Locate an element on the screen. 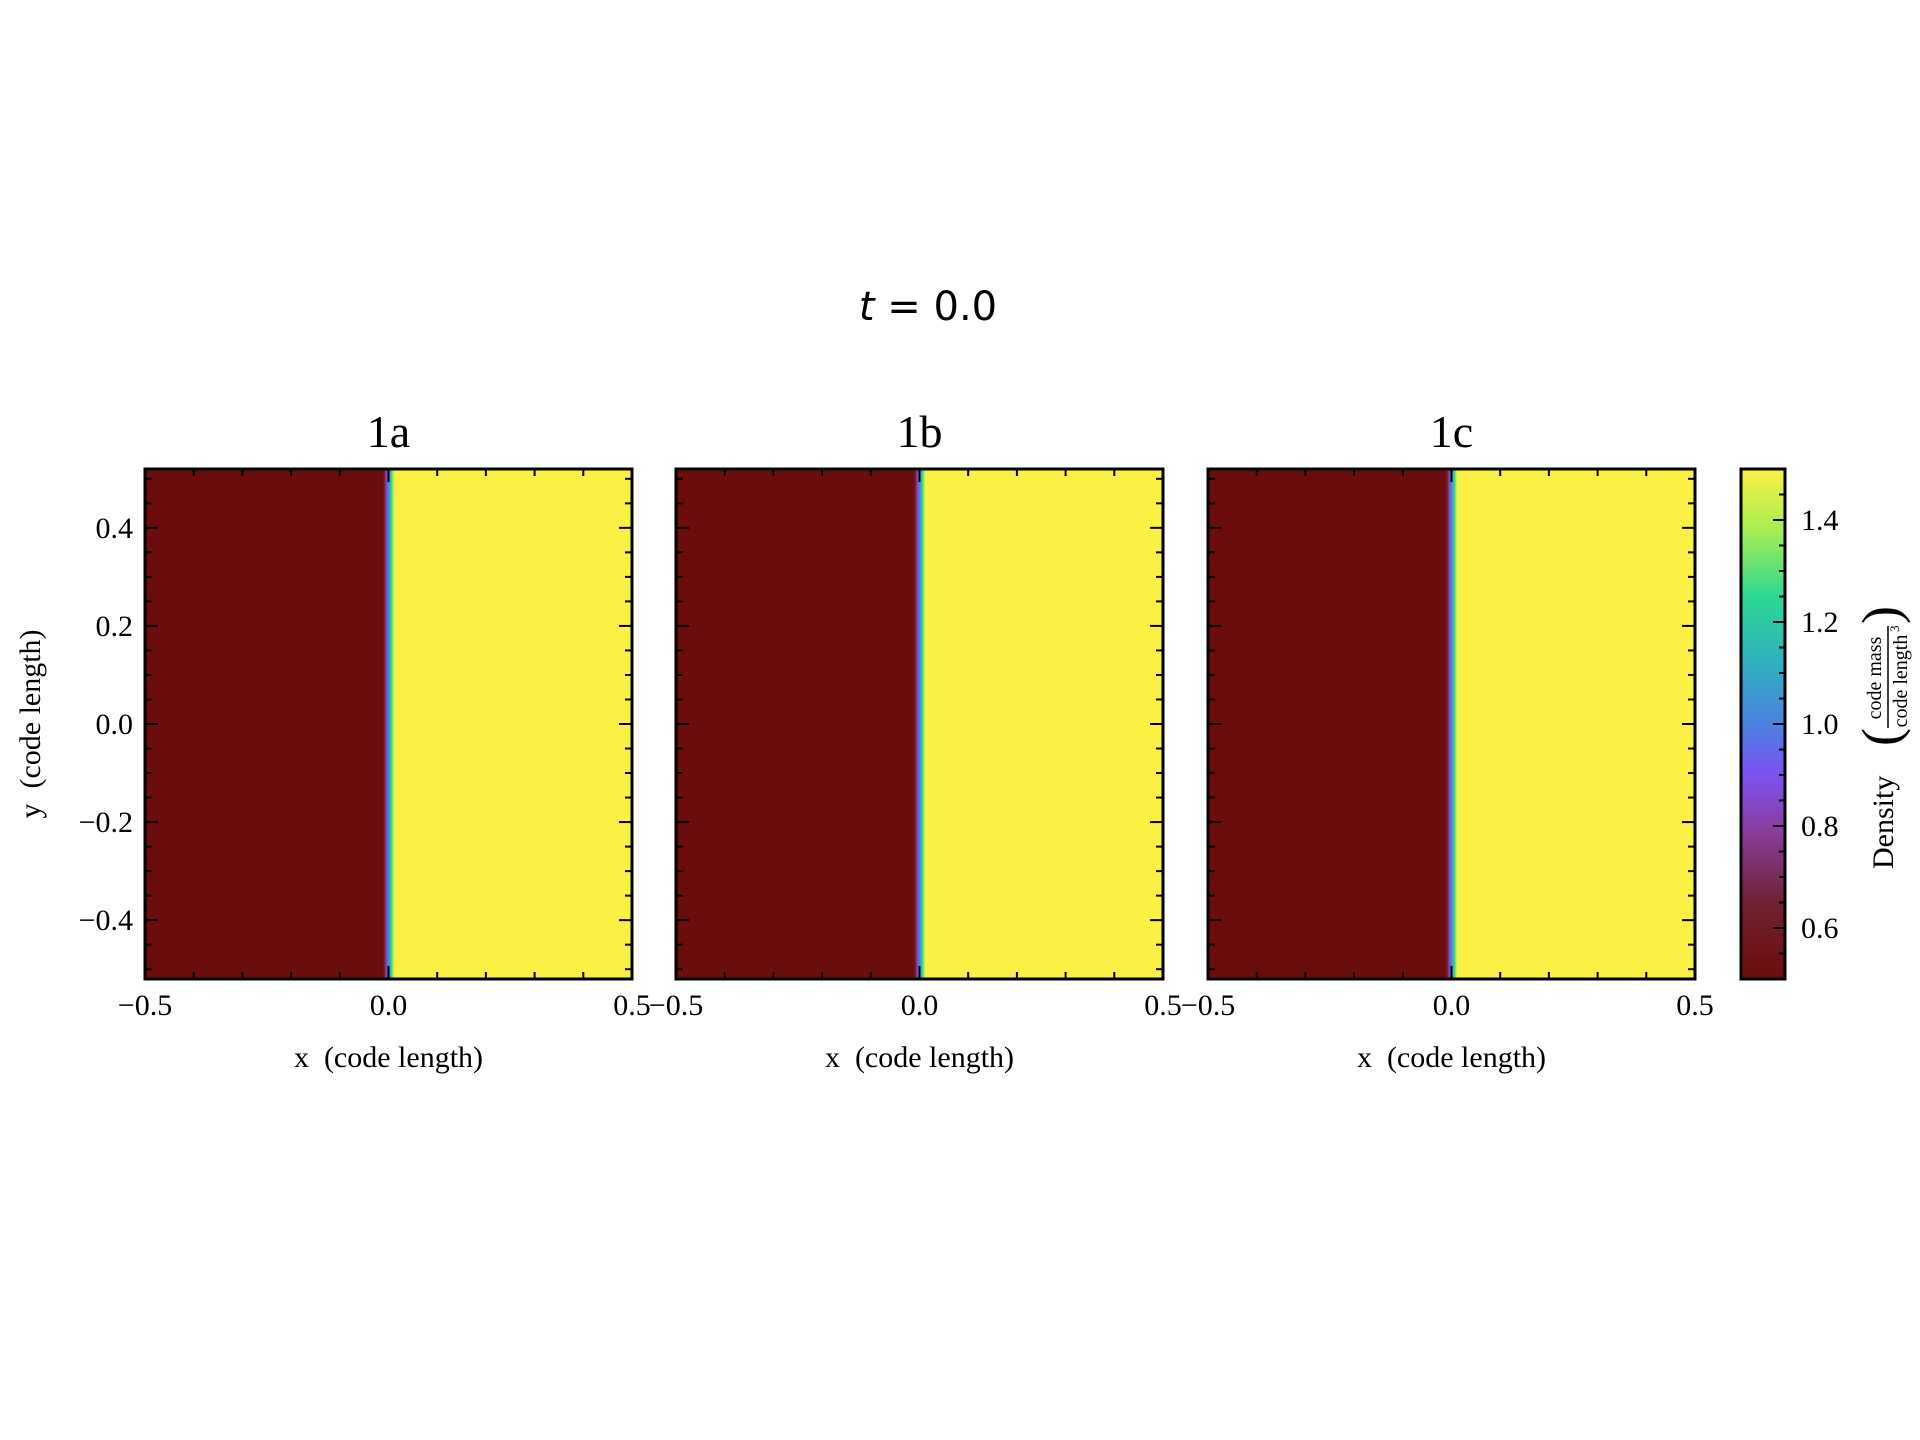  colorbar-tick-label: 0.8 is located at coordinates (1820, 826).